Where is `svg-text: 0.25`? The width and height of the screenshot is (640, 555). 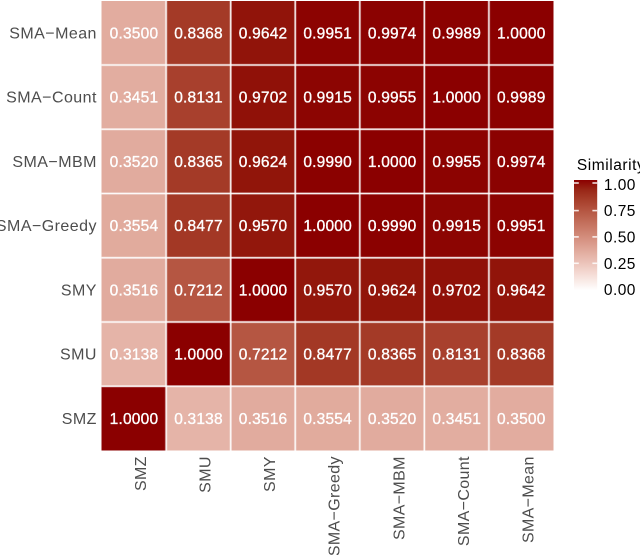 svg-text: 0.25 is located at coordinates (620, 264).